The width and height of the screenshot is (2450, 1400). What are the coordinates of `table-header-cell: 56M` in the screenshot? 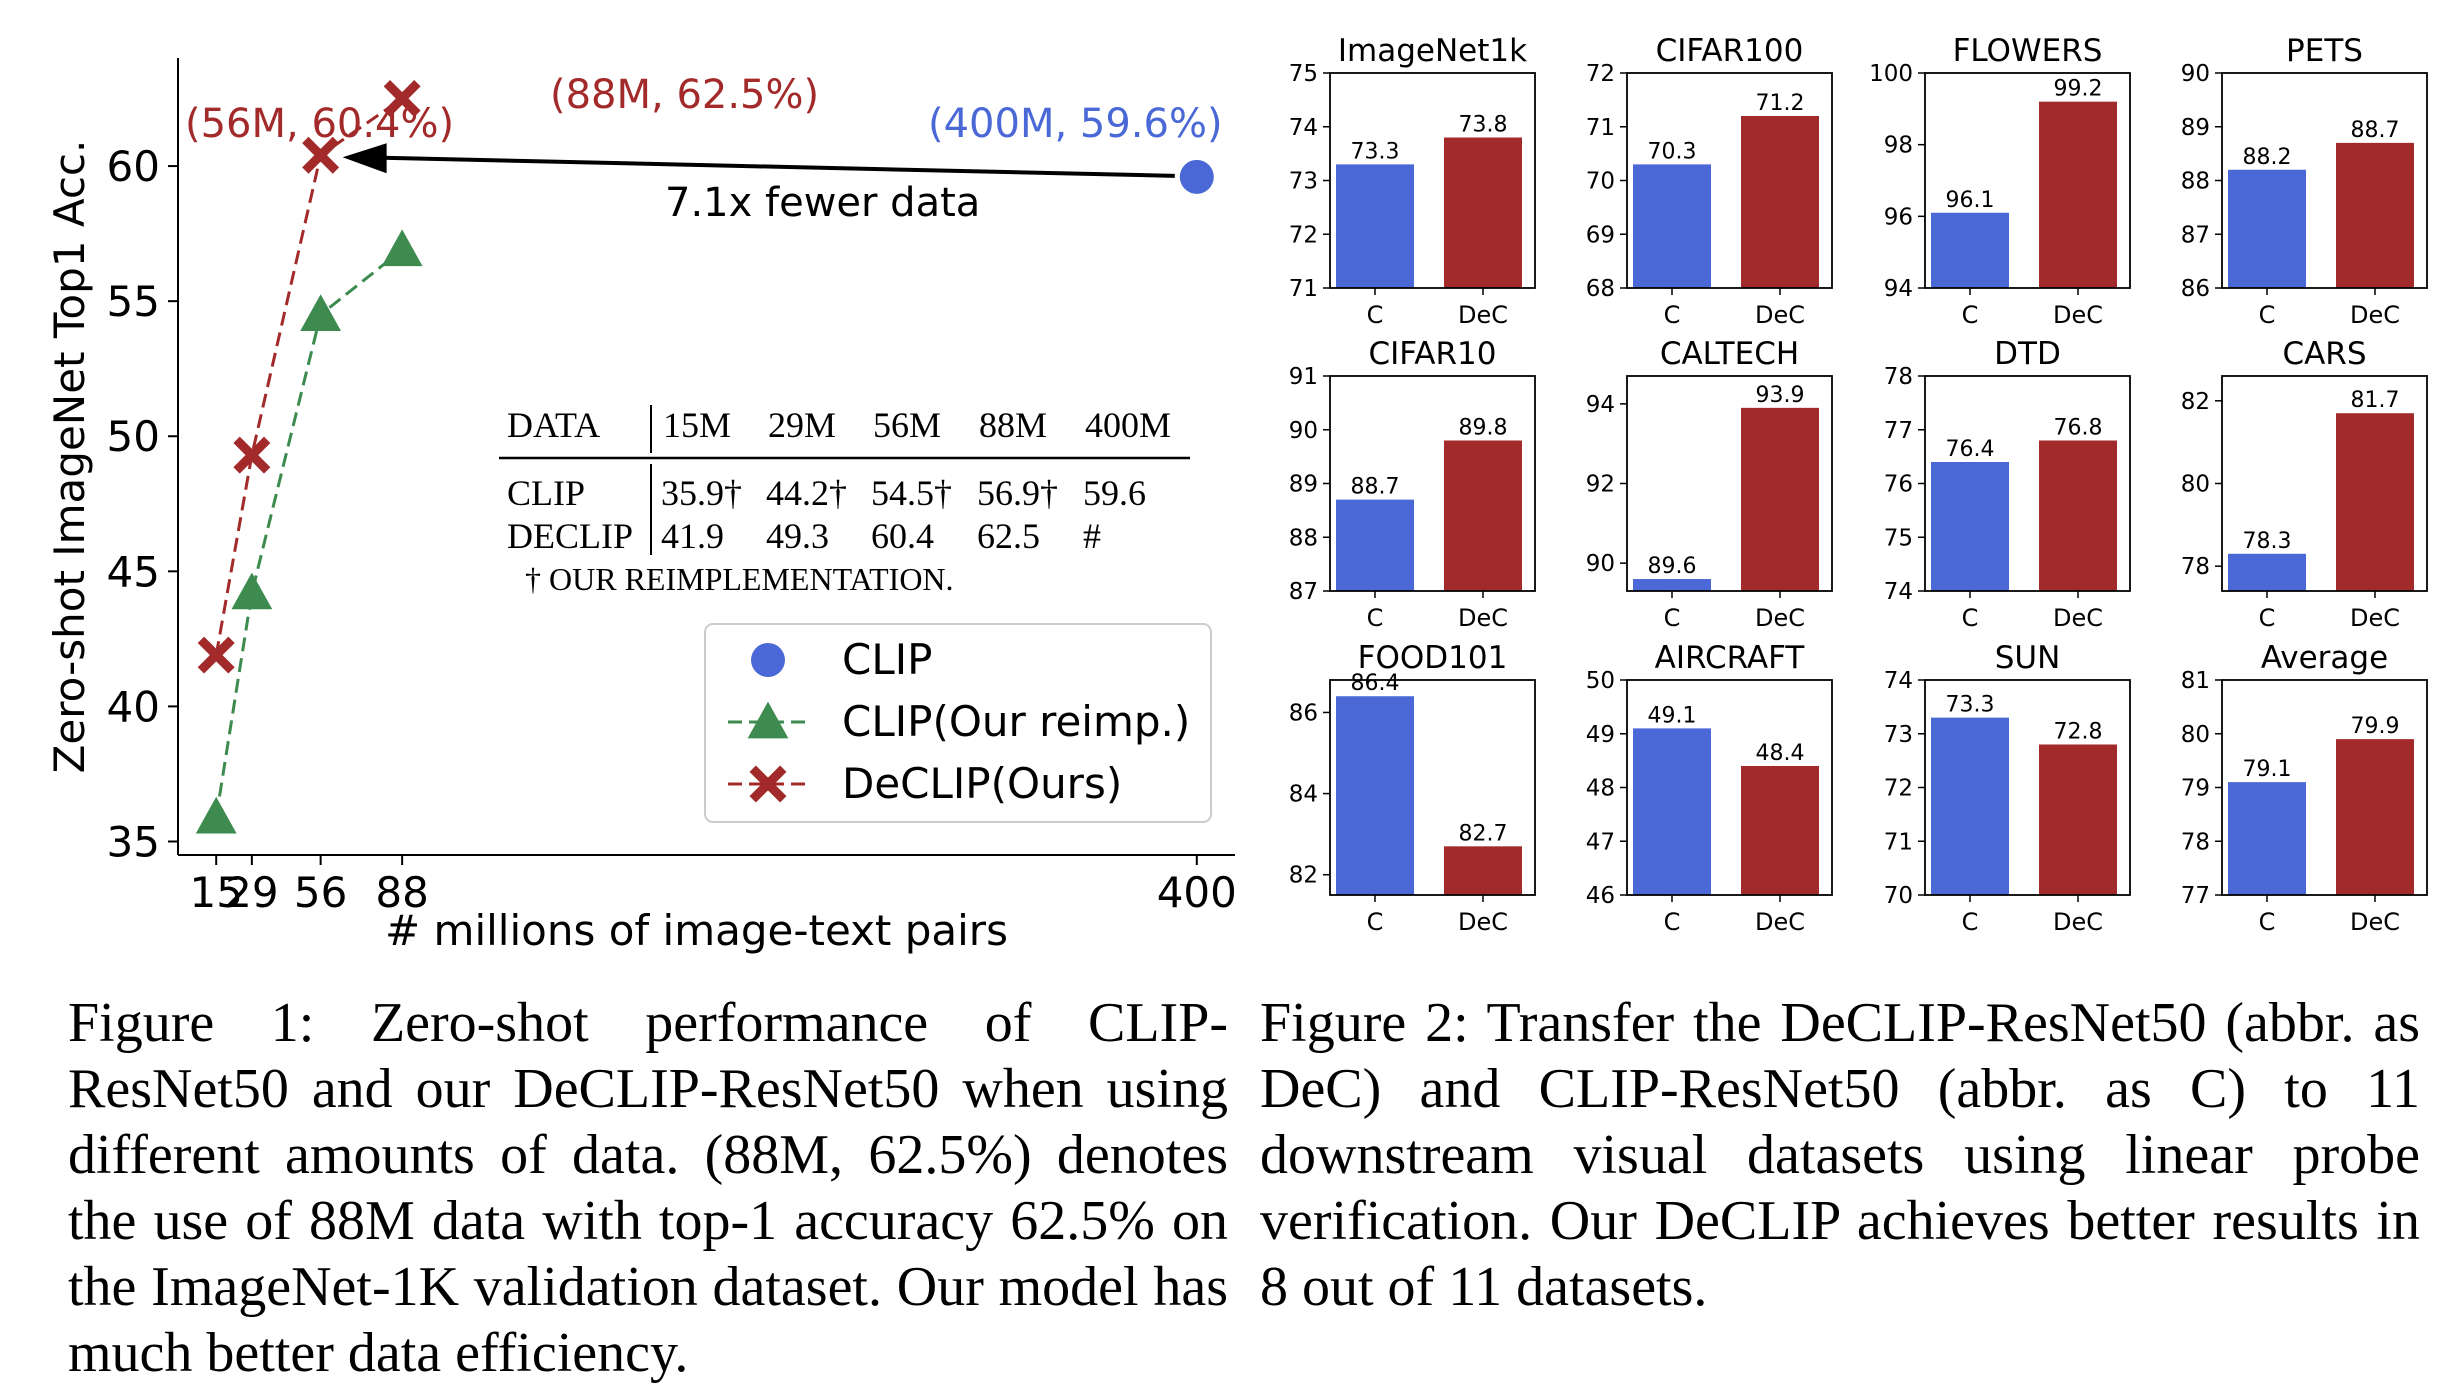 It's located at (907, 425).